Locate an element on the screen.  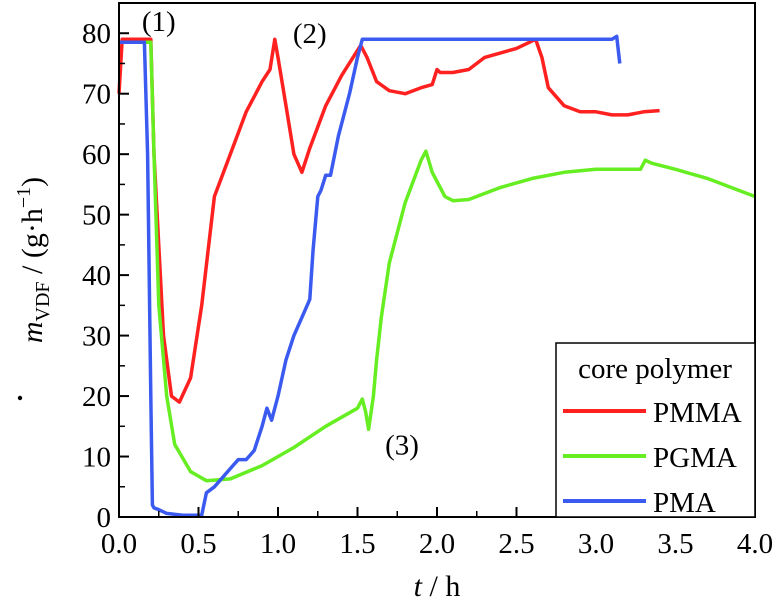
y-label-sup: −1 is located at coordinates (24, 197).